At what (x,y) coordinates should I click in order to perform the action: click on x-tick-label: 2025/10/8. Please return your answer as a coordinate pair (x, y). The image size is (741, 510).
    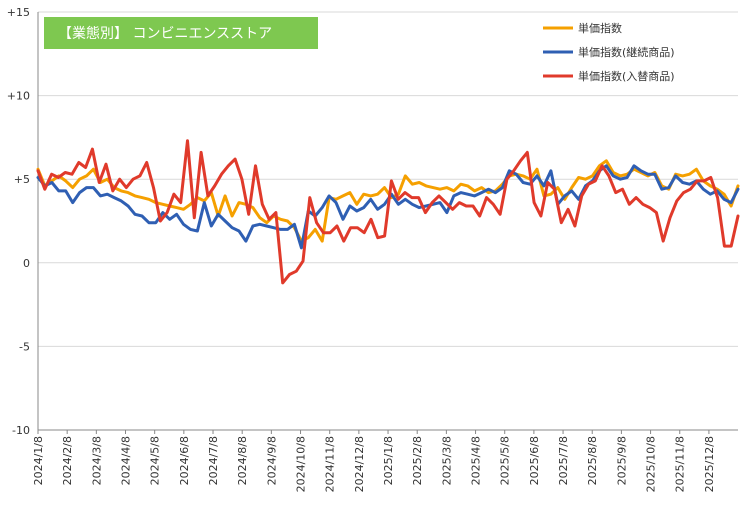
    Looking at the image, I should click on (651, 464).